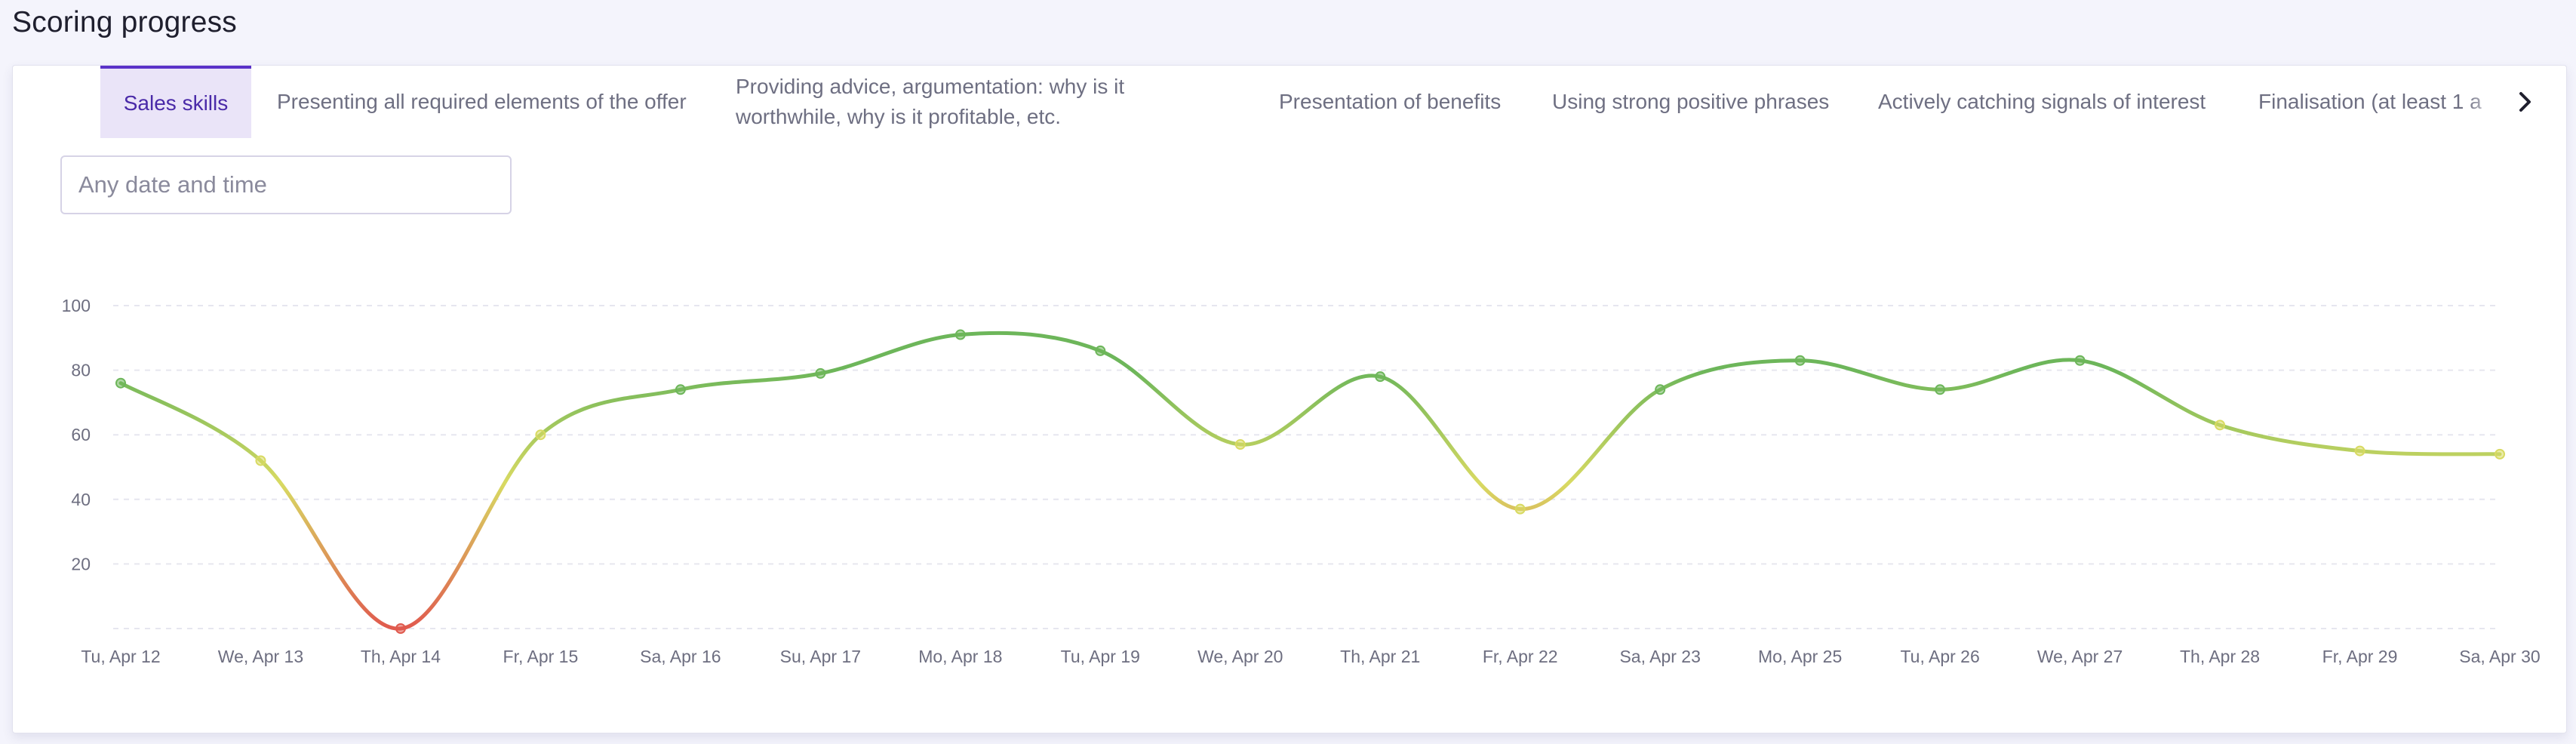  What do you see at coordinates (120, 656) in the screenshot?
I see `x-tick-label: Tu, Apr 12` at bounding box center [120, 656].